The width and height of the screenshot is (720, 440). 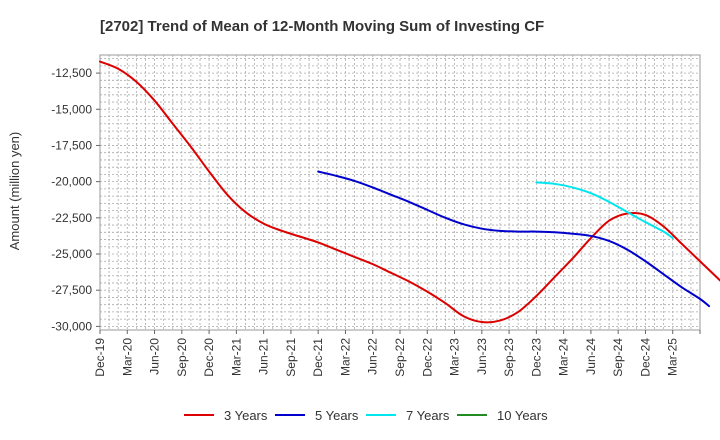 What do you see at coordinates (509, 357) in the screenshot?
I see `x-tick-label: Sep-23` at bounding box center [509, 357].